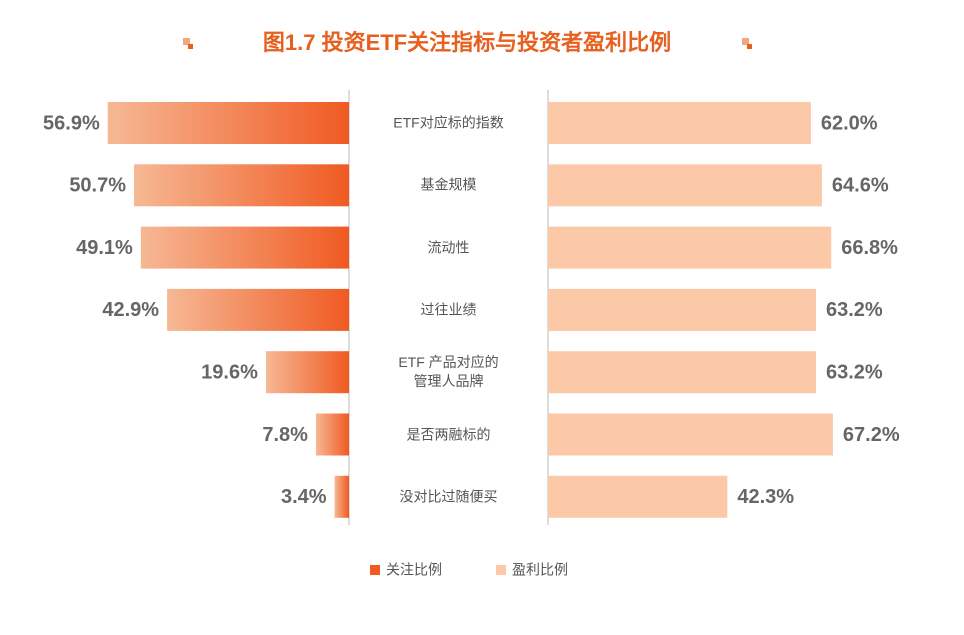  What do you see at coordinates (871, 435) in the screenshot?
I see `value-label: 67.2%` at bounding box center [871, 435].